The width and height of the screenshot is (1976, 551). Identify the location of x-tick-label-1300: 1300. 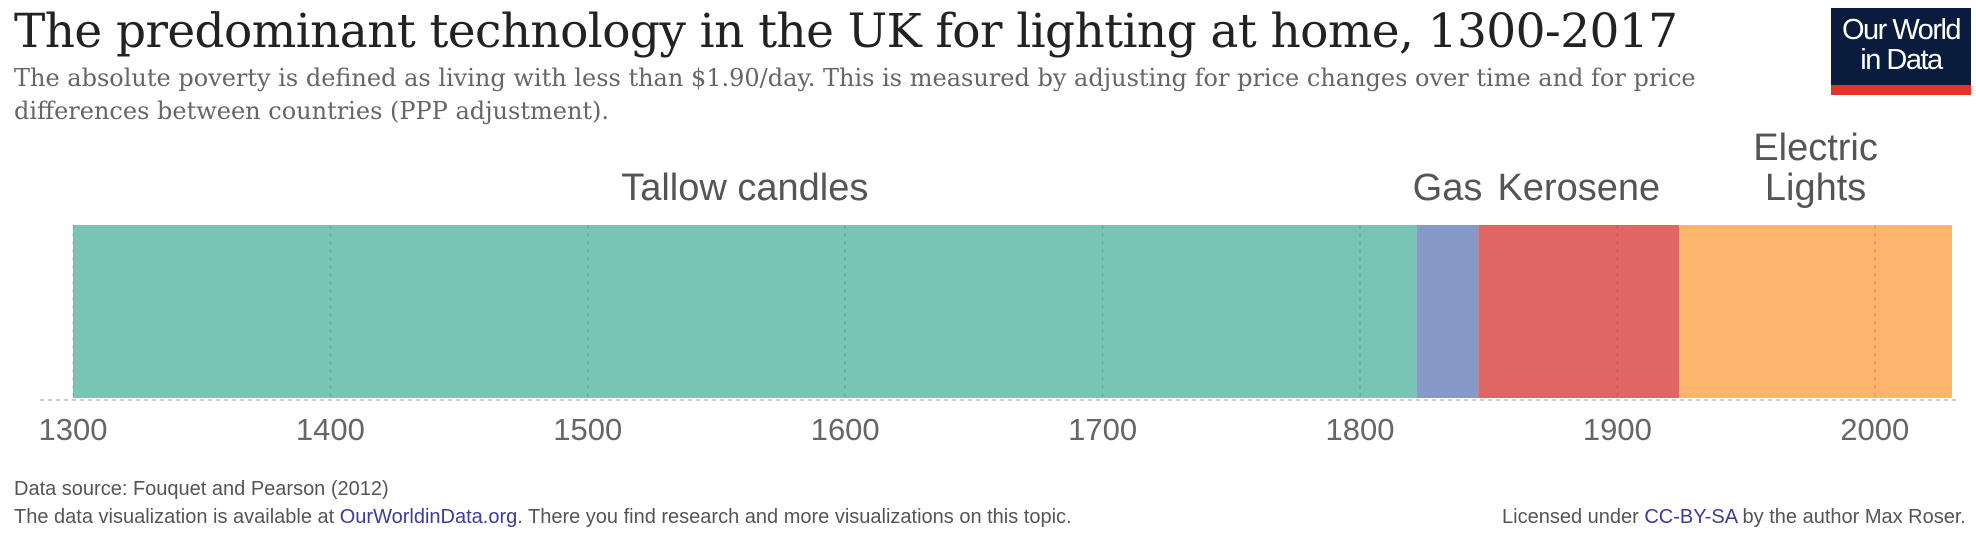
(73, 429).